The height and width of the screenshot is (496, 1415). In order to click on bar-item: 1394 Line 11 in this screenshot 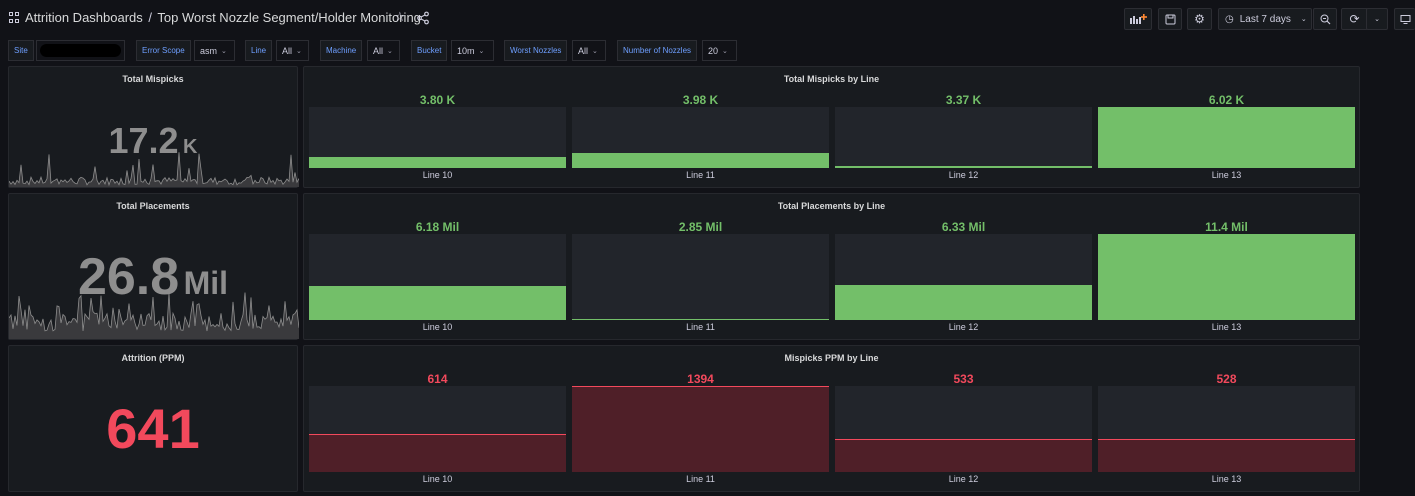, I will do `click(700, 418)`.